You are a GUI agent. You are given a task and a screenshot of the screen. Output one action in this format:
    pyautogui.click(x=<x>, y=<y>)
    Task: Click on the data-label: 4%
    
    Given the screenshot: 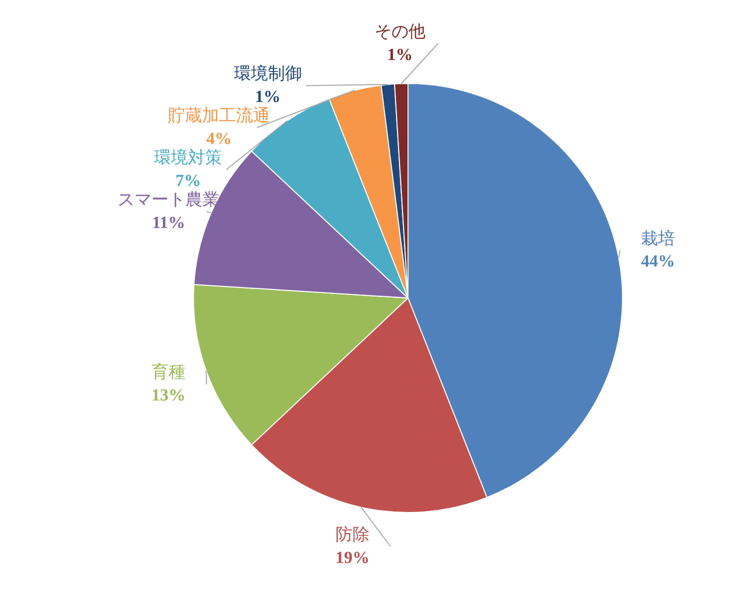 What is the action you would take?
    pyautogui.click(x=219, y=138)
    